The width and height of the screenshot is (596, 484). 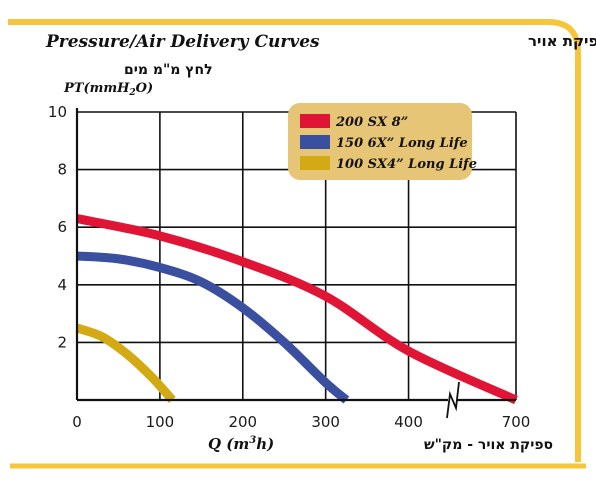 What do you see at coordinates (371, 122) in the screenshot?
I see `legend-label: 200 SX 8”` at bounding box center [371, 122].